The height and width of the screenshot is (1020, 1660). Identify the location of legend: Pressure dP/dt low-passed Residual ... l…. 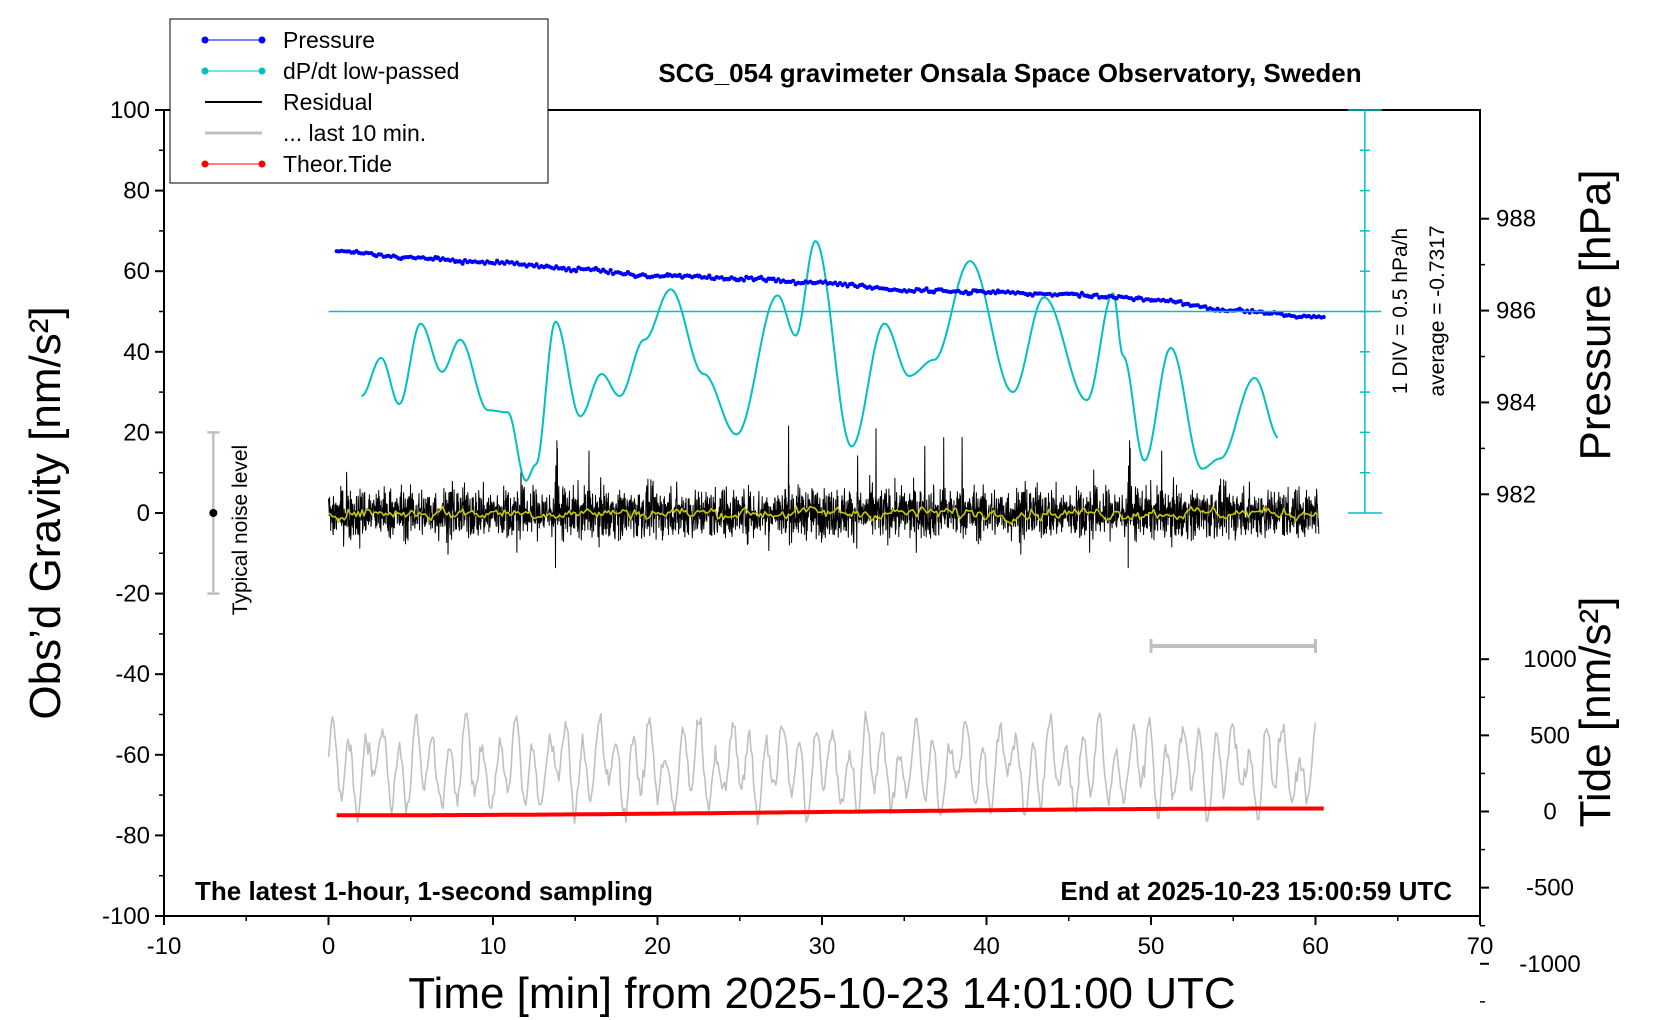
(359, 101).